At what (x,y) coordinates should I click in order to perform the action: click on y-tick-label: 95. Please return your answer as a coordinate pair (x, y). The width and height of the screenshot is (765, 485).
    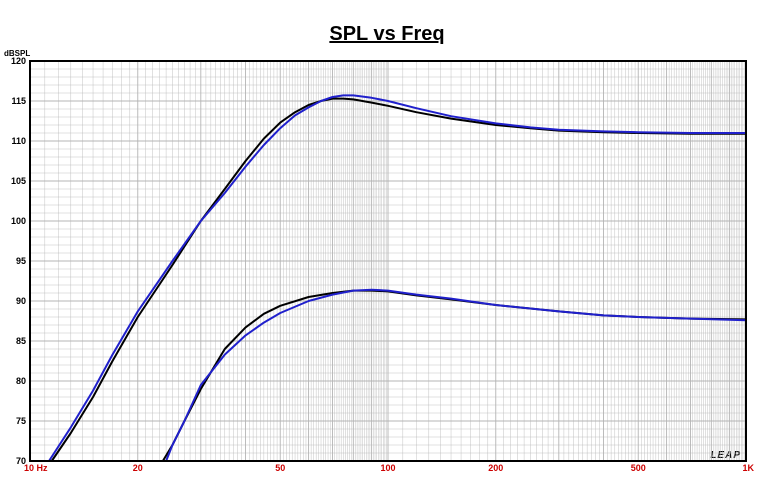
    Looking at the image, I should click on (21, 261).